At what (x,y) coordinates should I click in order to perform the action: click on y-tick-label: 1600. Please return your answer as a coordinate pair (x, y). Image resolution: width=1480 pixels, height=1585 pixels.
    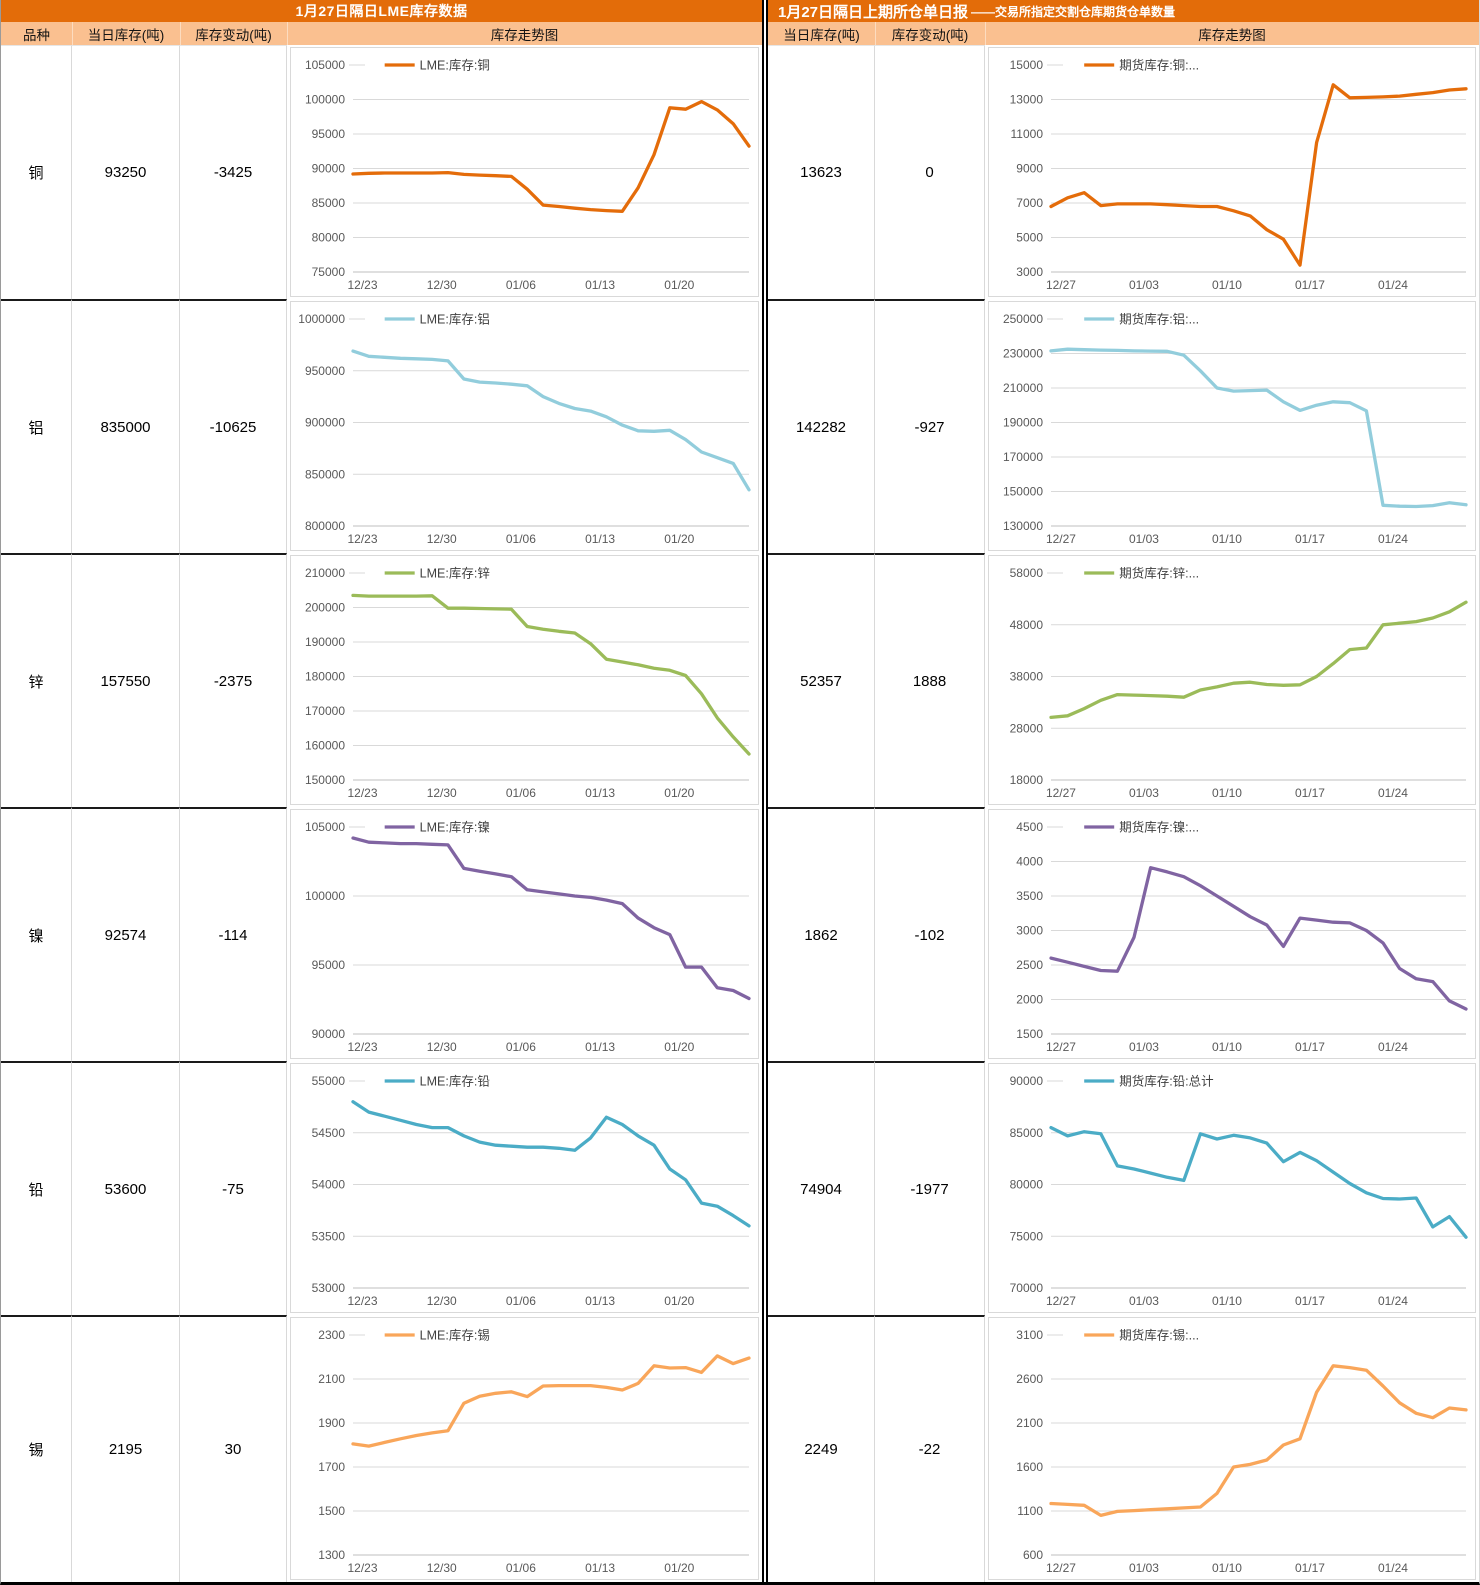
    Looking at the image, I should click on (1029, 1467).